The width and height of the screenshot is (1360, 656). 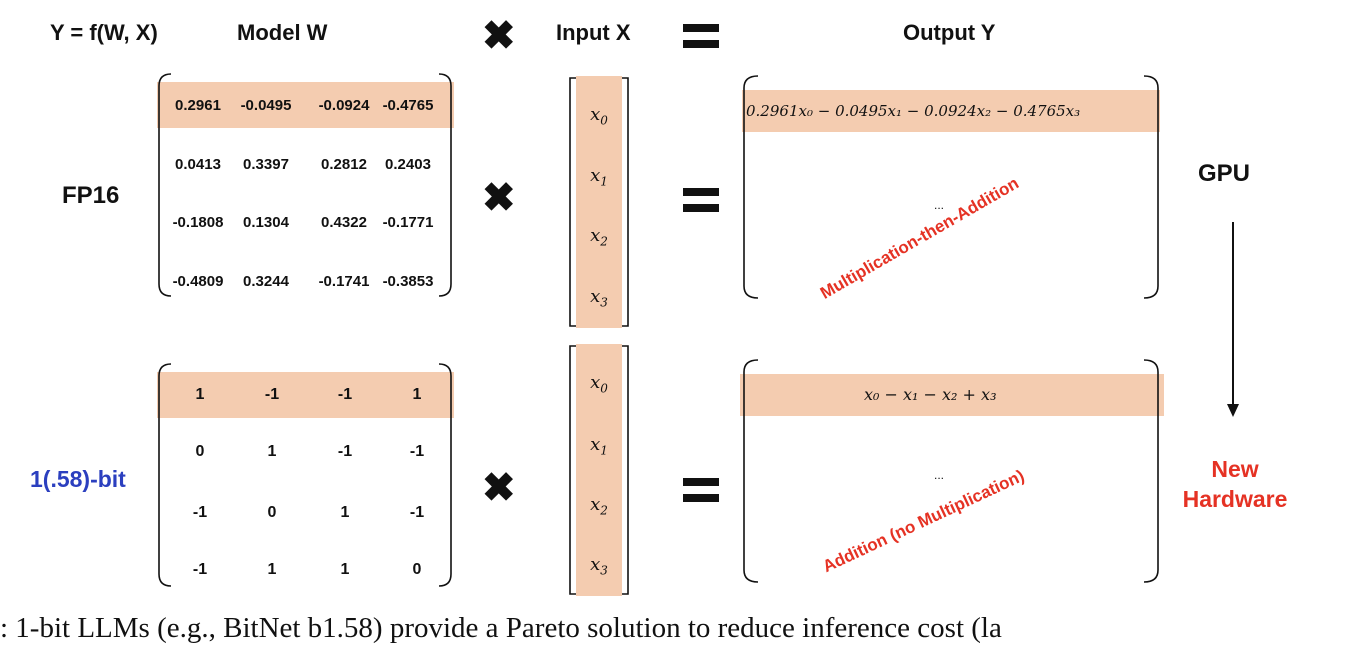 I want to click on fp16-matrix-cell: -0.1741, so click(x=344, y=281).